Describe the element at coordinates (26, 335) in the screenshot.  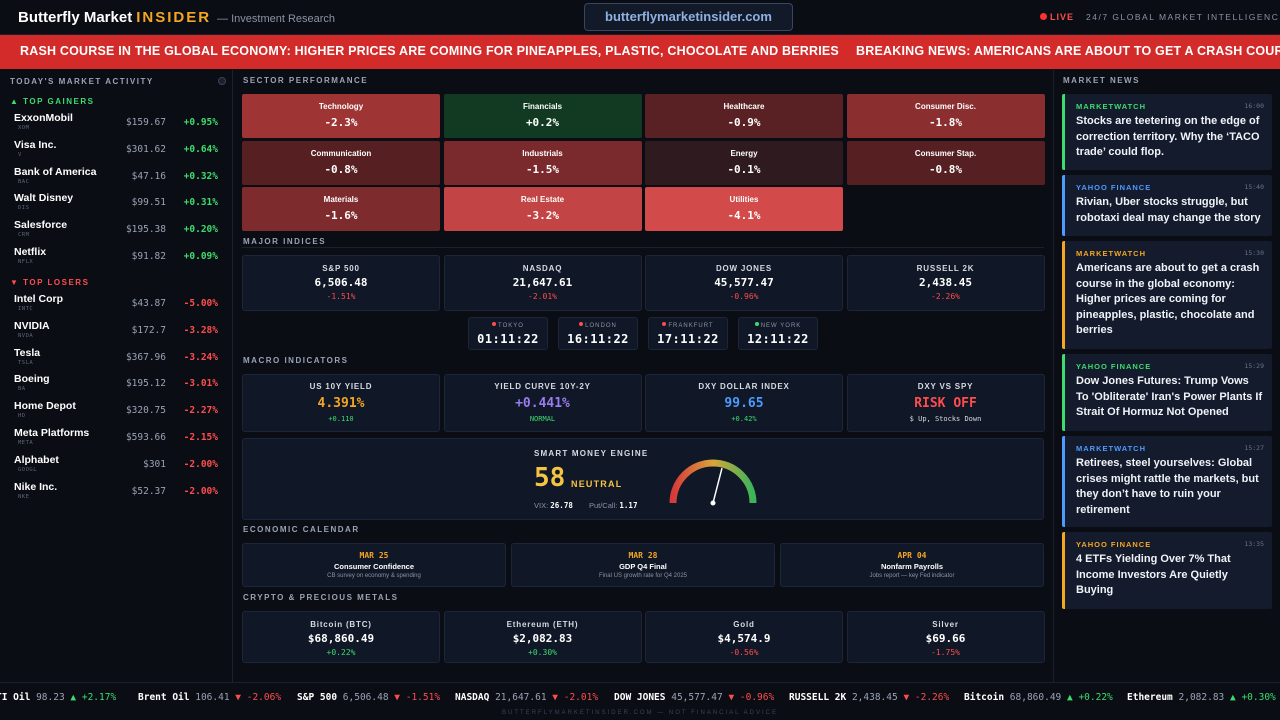
I see `stock-ticker: NVDA` at that location.